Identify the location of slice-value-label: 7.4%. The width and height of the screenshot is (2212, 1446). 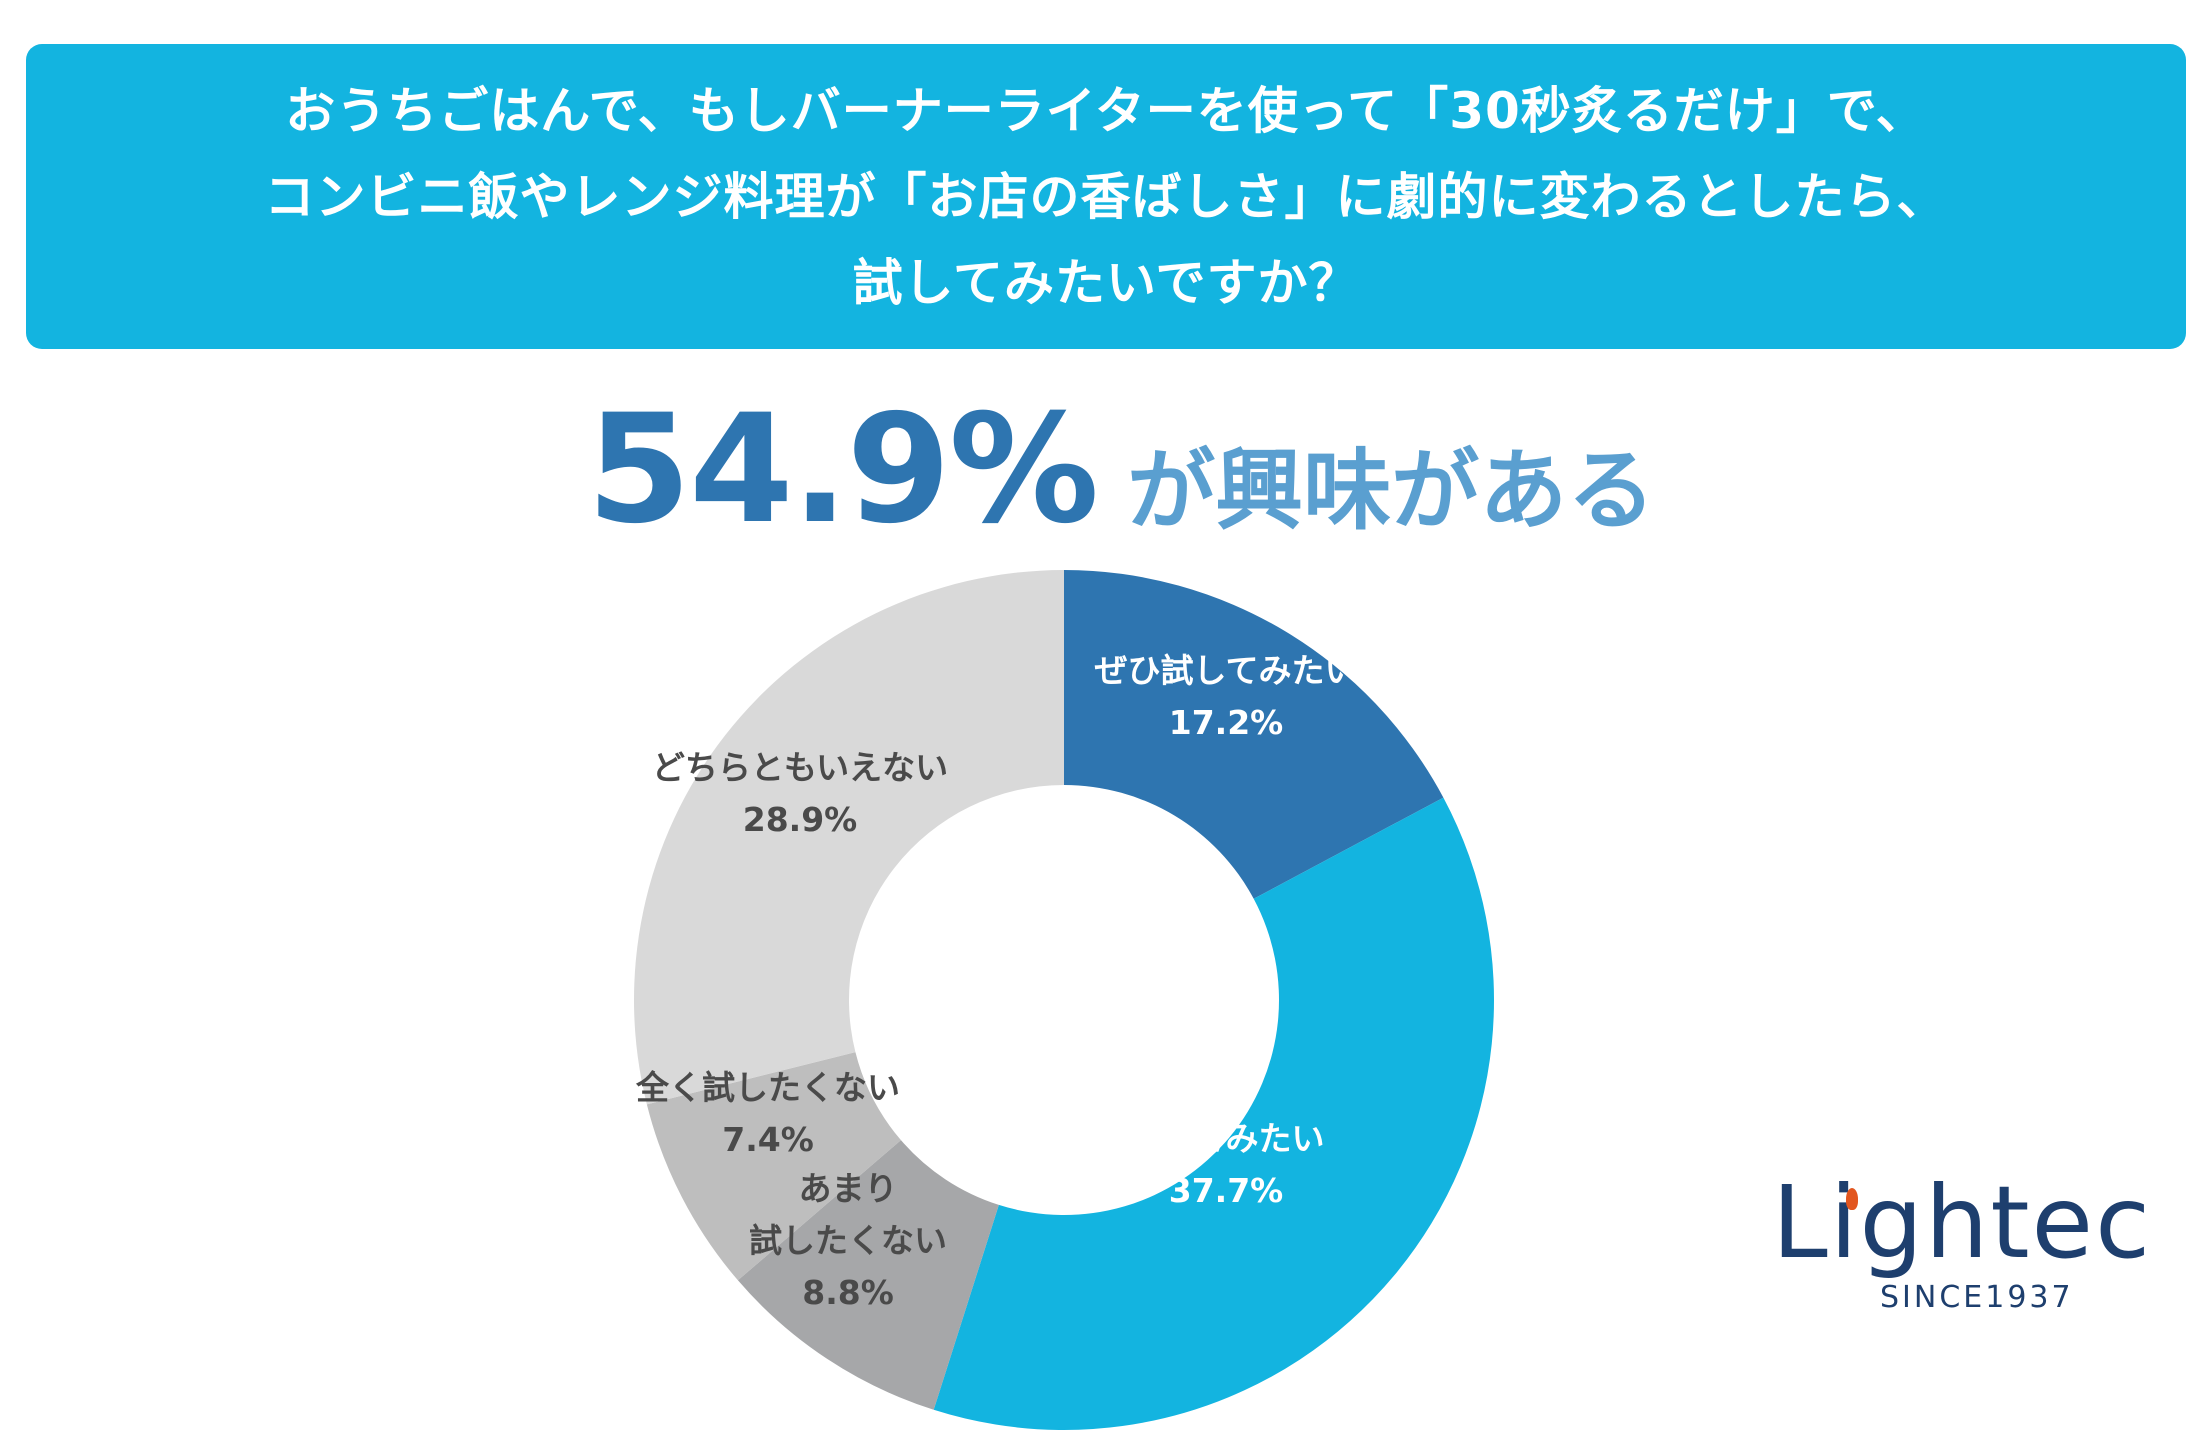
(768, 1139).